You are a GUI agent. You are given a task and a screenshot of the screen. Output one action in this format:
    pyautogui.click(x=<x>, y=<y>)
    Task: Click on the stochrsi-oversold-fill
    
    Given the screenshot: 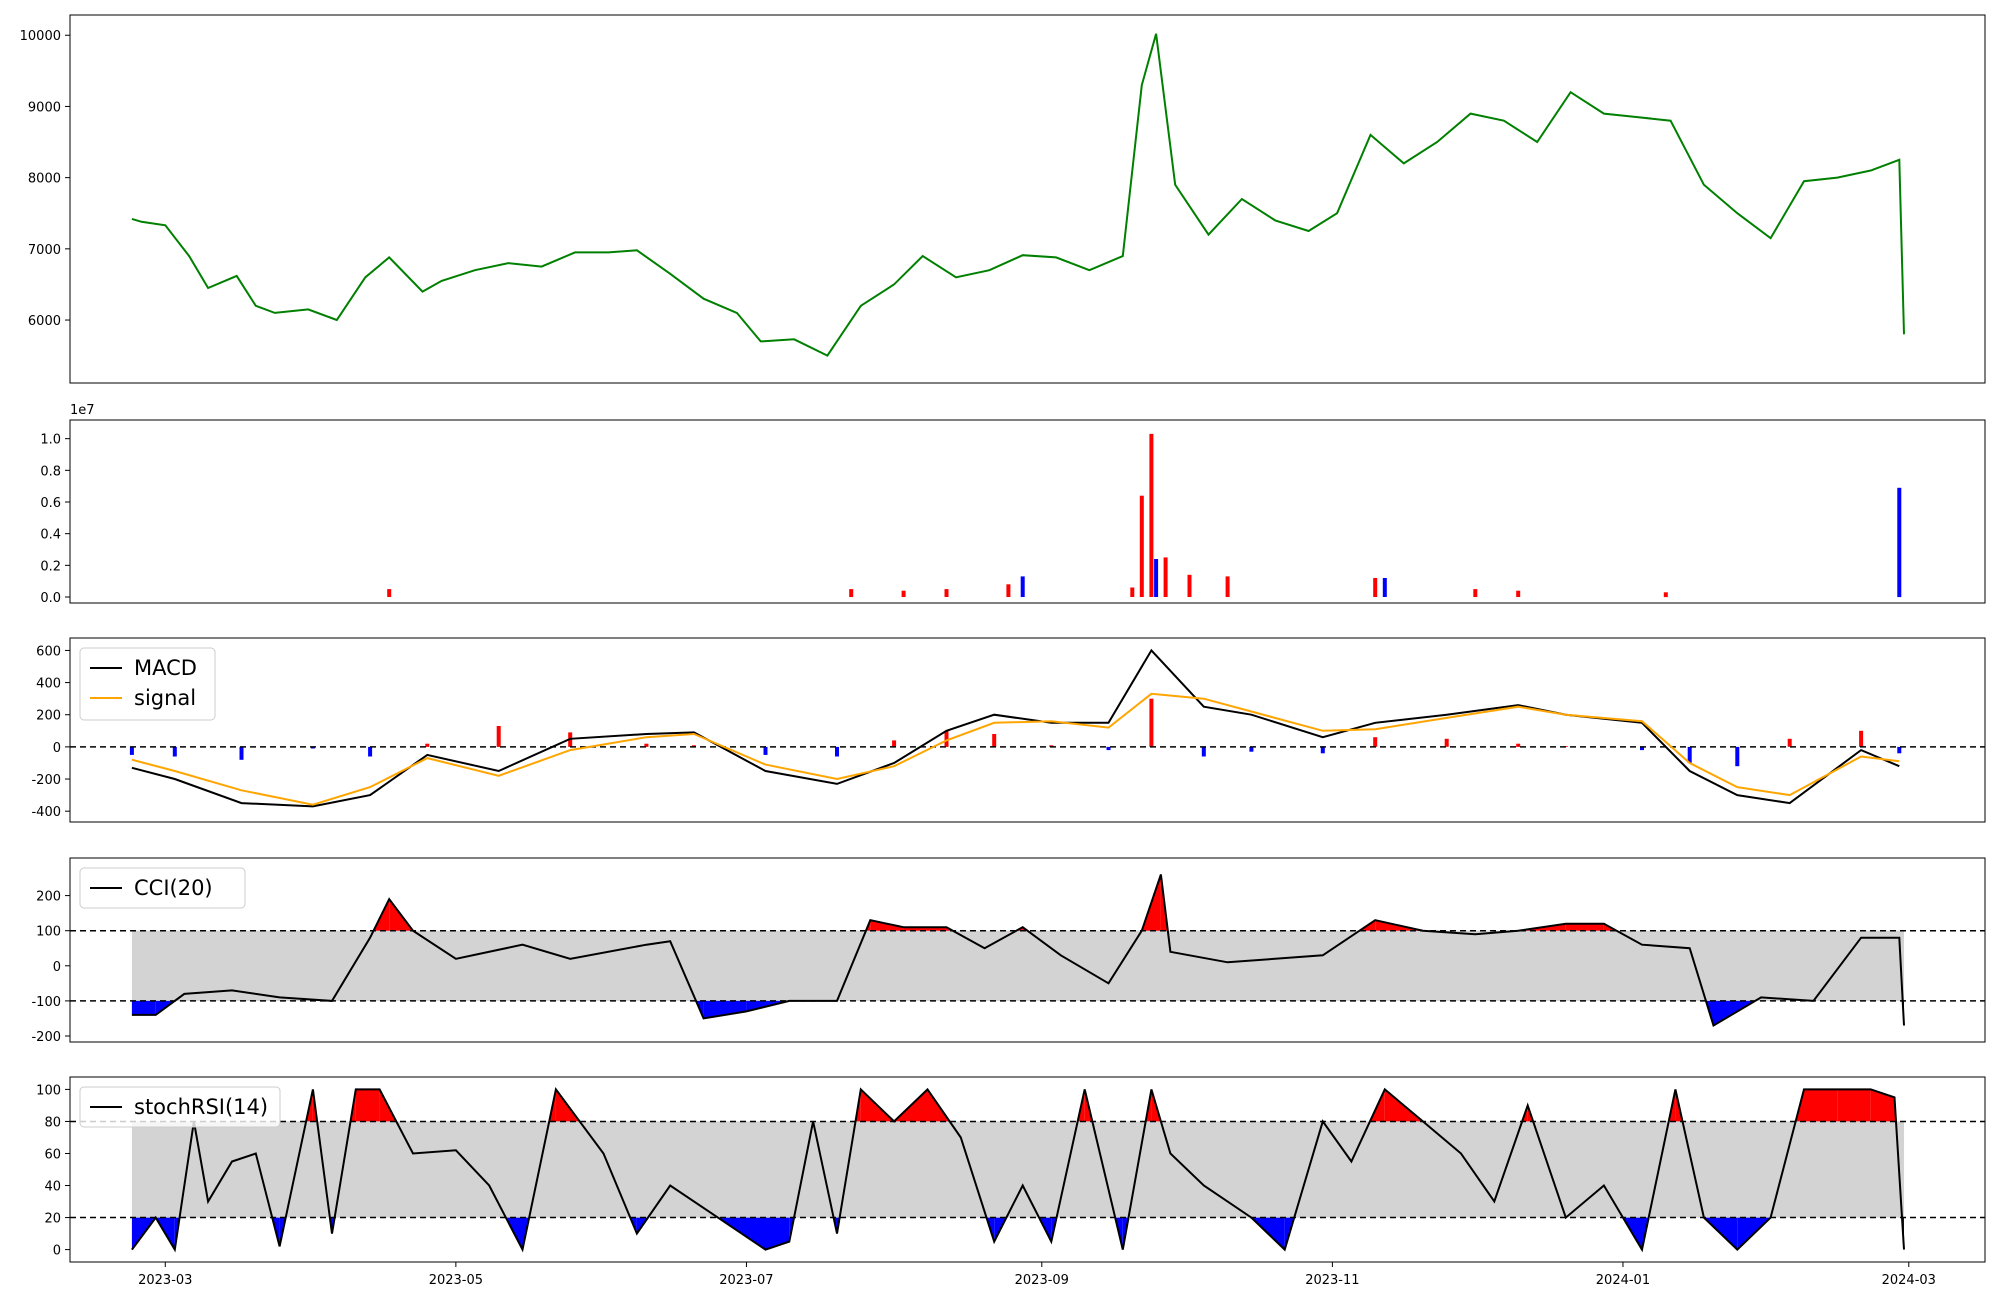 What is the action you would take?
    pyautogui.click(x=777, y=1233)
    